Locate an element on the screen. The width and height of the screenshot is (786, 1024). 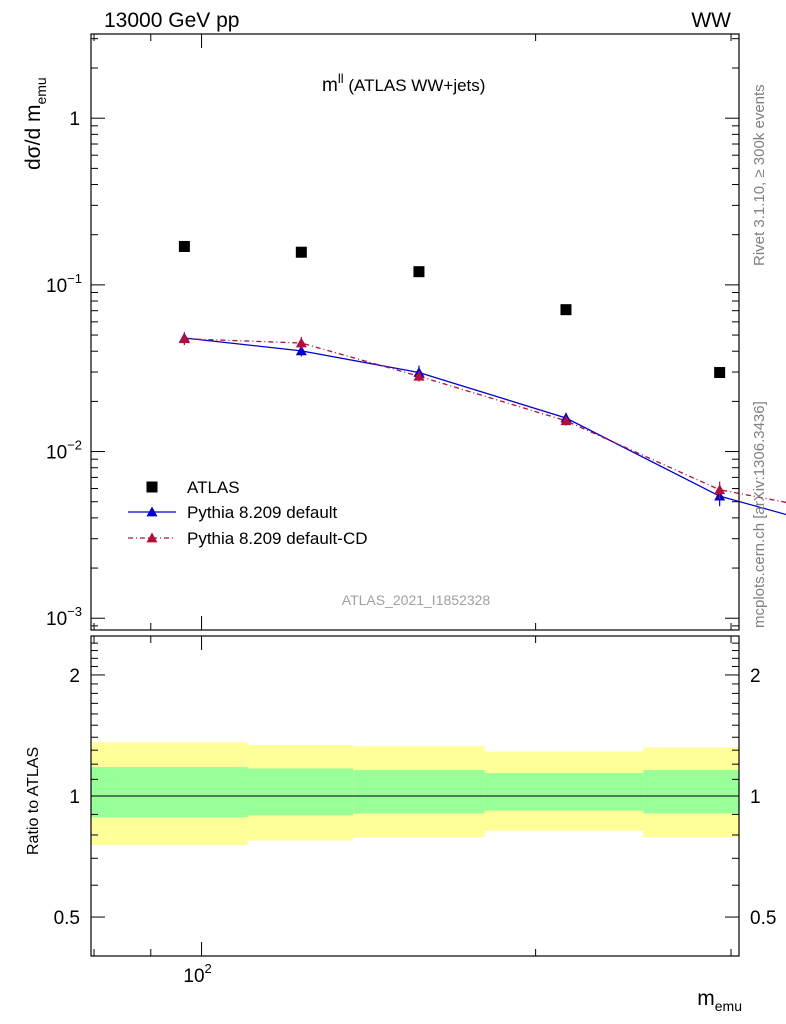
ratio-y-tick-label-right: 1 is located at coordinates (755, 797).